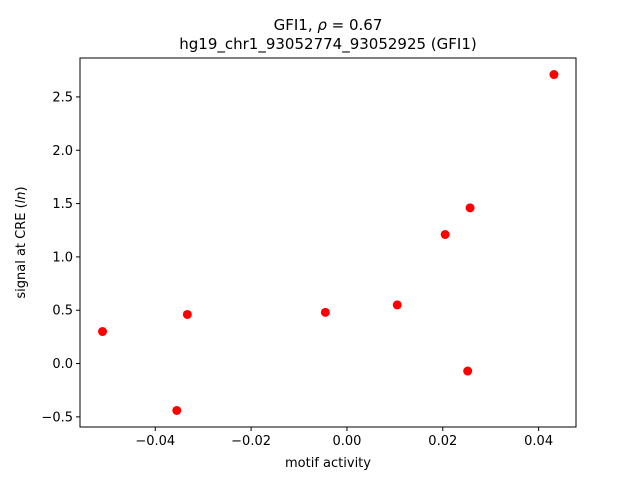 Image resolution: width=640 pixels, height=480 pixels. What do you see at coordinates (538, 441) in the screenshot?
I see `x-tick-label: 0.04` at bounding box center [538, 441].